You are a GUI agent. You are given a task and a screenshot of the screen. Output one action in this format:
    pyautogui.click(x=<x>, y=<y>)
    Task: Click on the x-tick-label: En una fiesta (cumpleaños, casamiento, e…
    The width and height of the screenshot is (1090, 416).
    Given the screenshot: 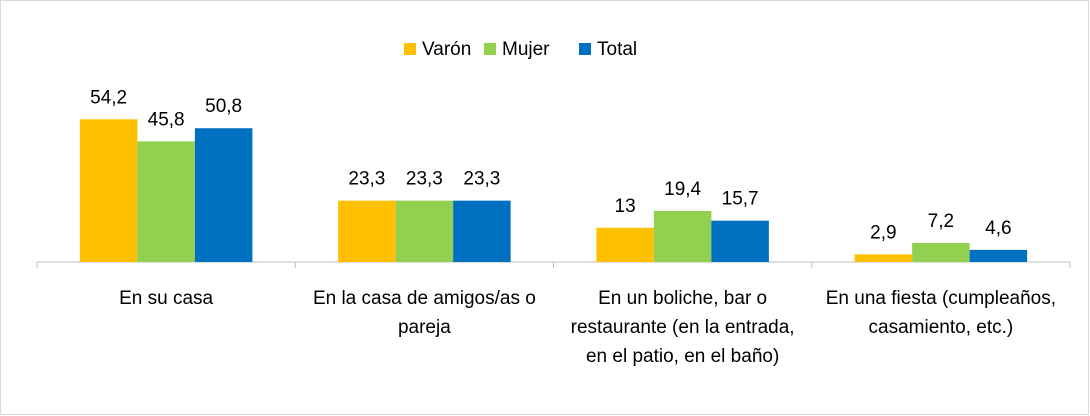 What is the action you would take?
    pyautogui.click(x=940, y=313)
    